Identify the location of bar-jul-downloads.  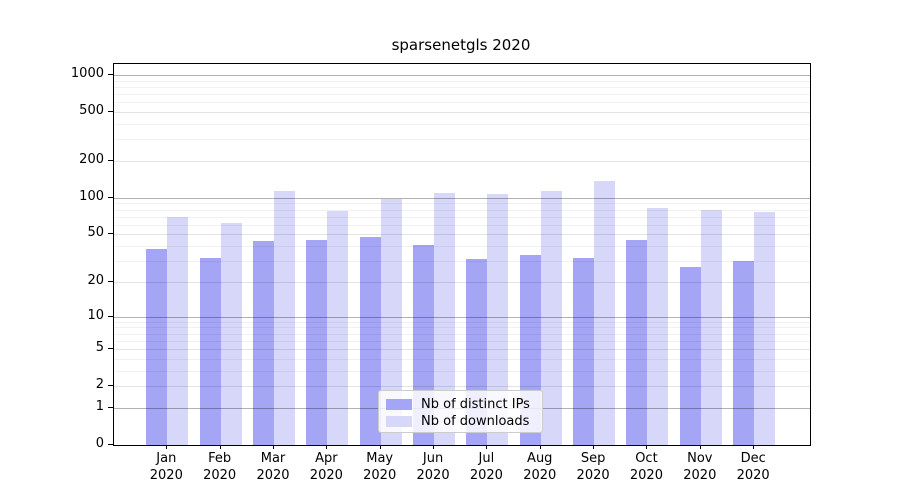
(498, 319).